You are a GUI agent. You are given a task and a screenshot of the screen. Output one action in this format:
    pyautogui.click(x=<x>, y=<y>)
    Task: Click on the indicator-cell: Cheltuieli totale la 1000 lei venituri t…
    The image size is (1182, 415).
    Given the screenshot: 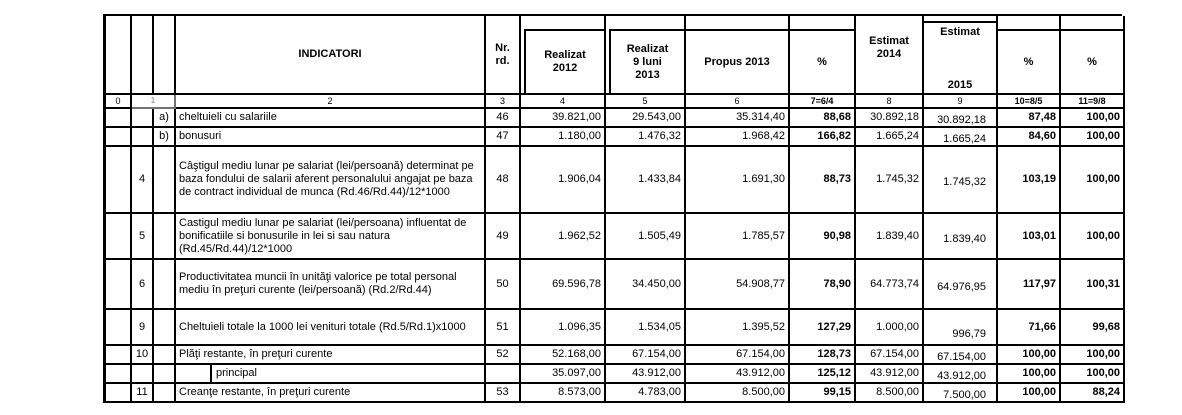 What is the action you would take?
    pyautogui.click(x=331, y=328)
    